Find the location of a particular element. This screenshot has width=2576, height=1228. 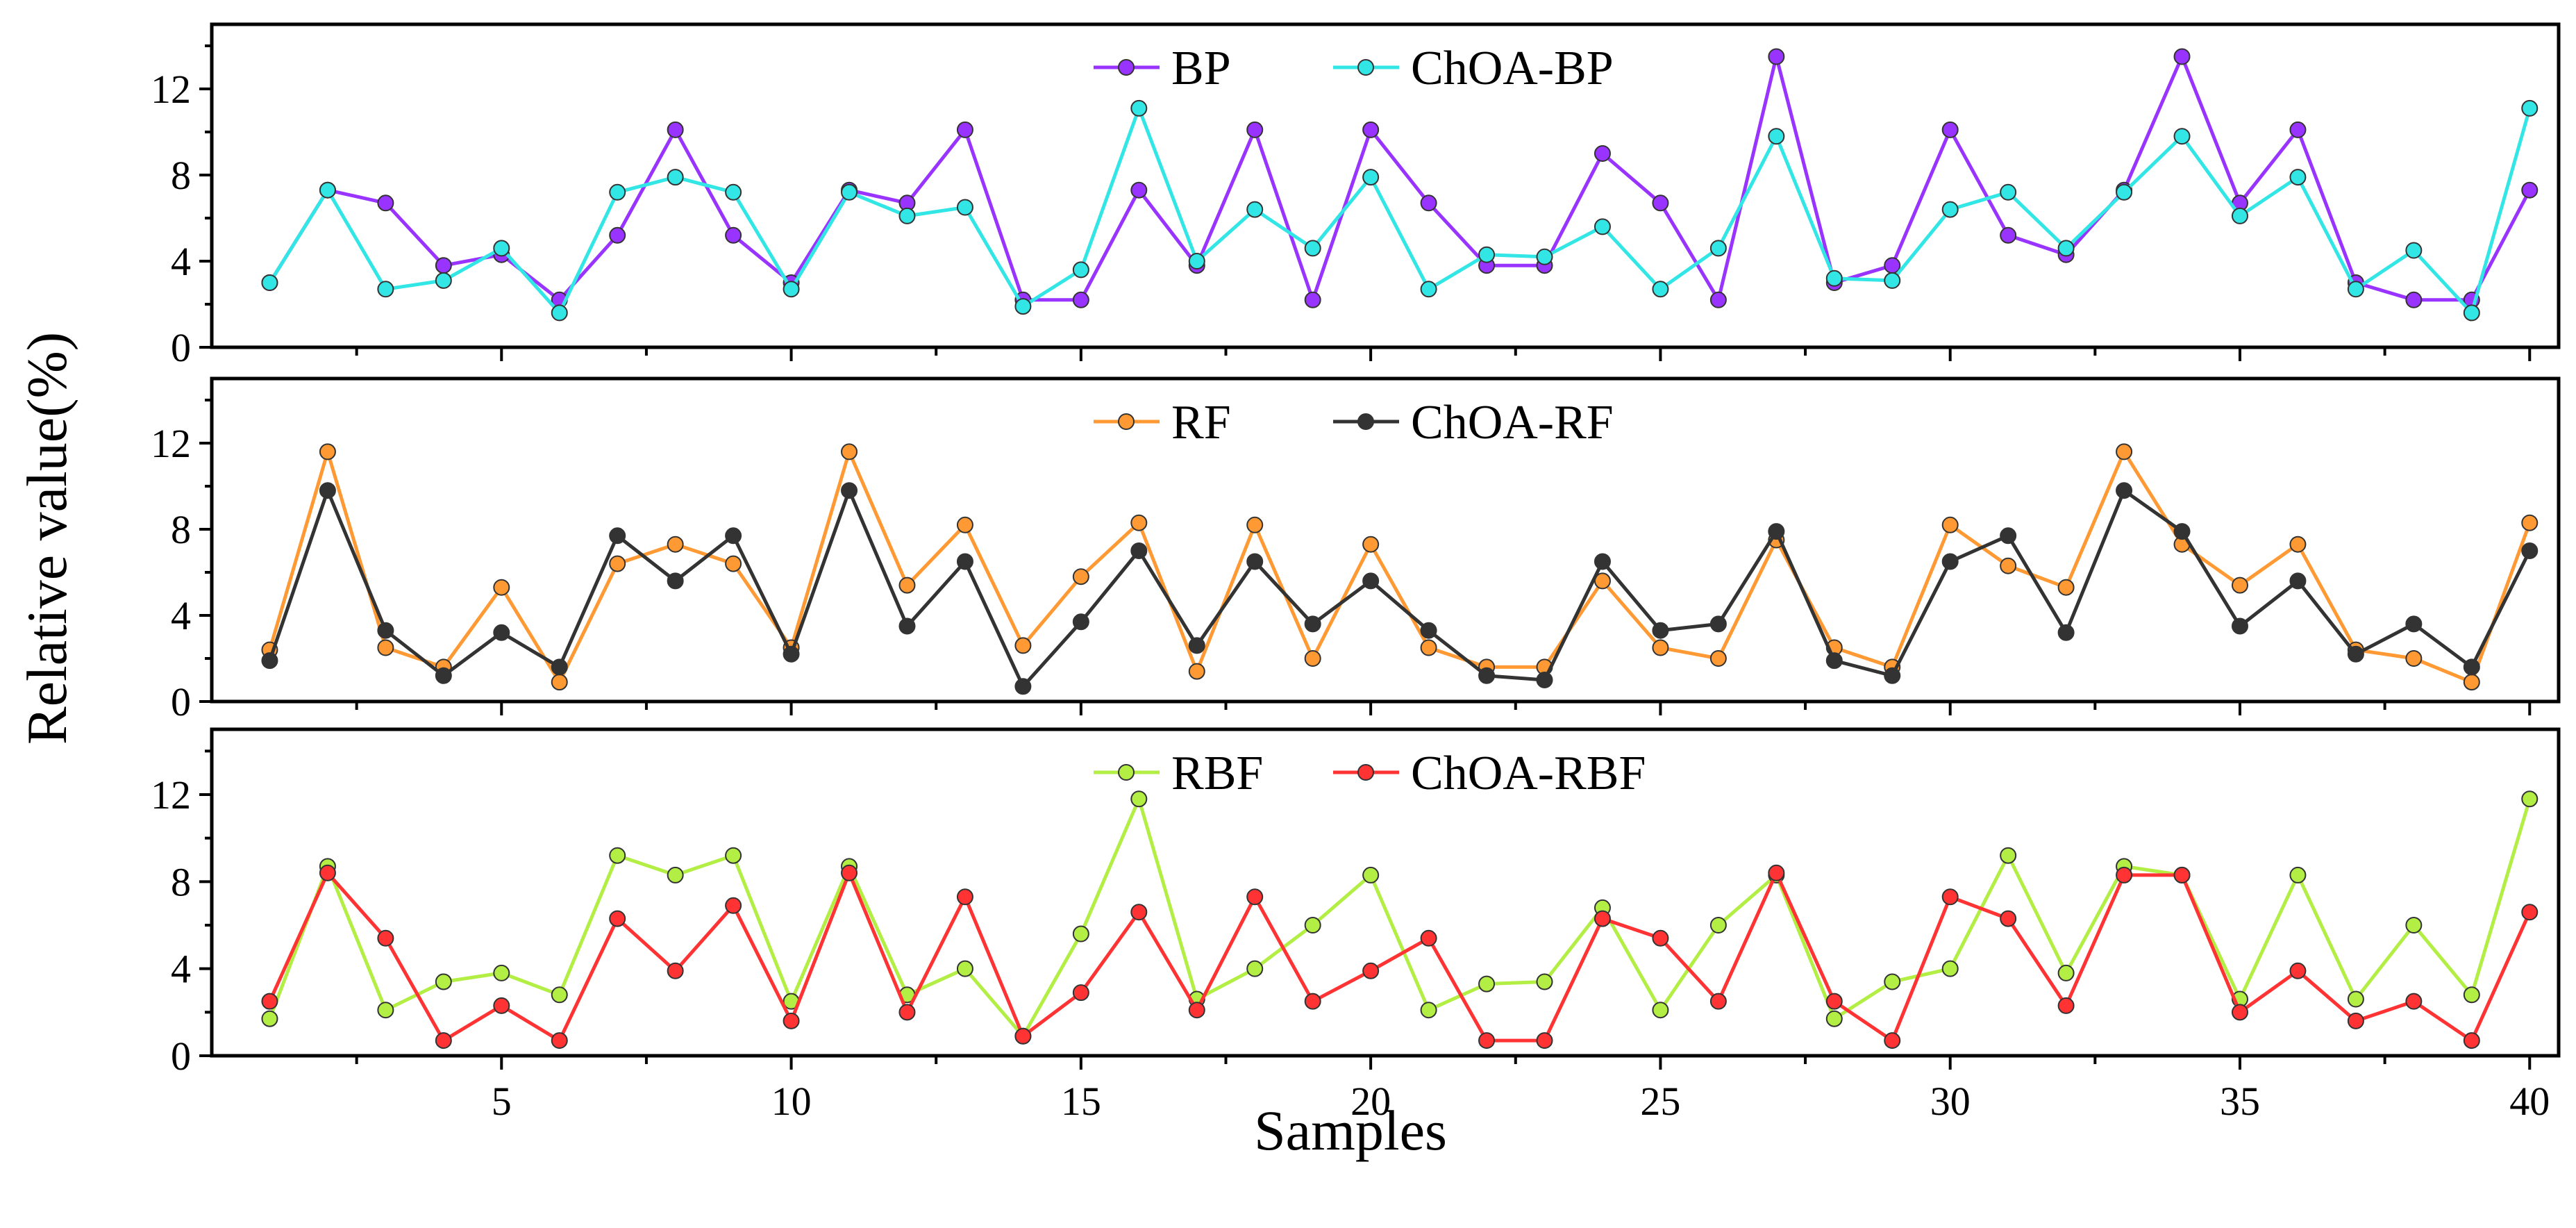

y-axis-title: Relative value(%) is located at coordinates (46, 538).